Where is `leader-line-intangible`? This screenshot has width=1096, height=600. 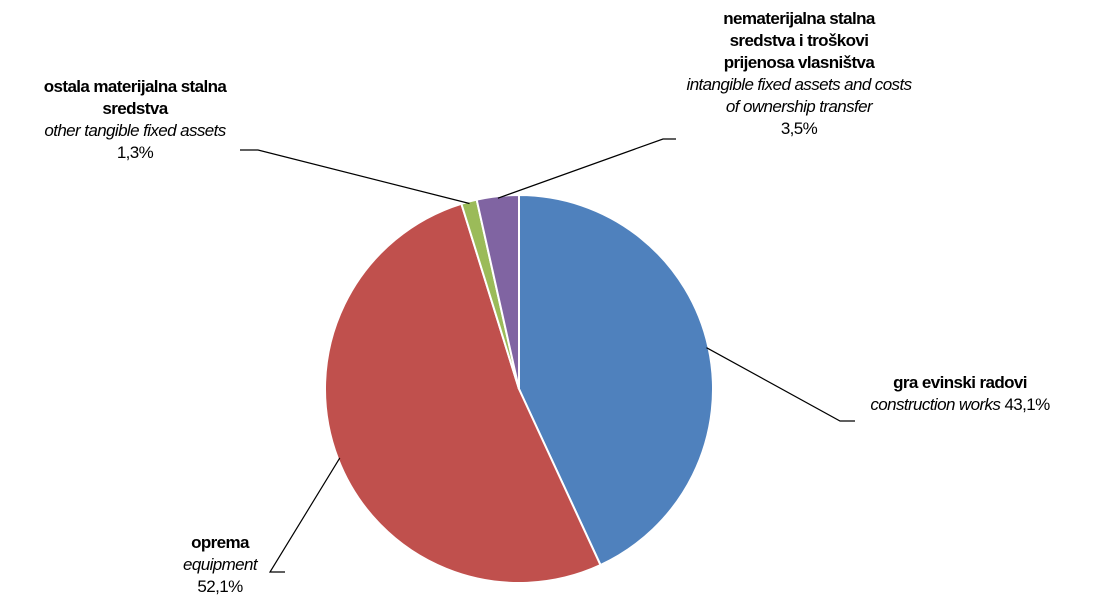 leader-line-intangible is located at coordinates (586, 168).